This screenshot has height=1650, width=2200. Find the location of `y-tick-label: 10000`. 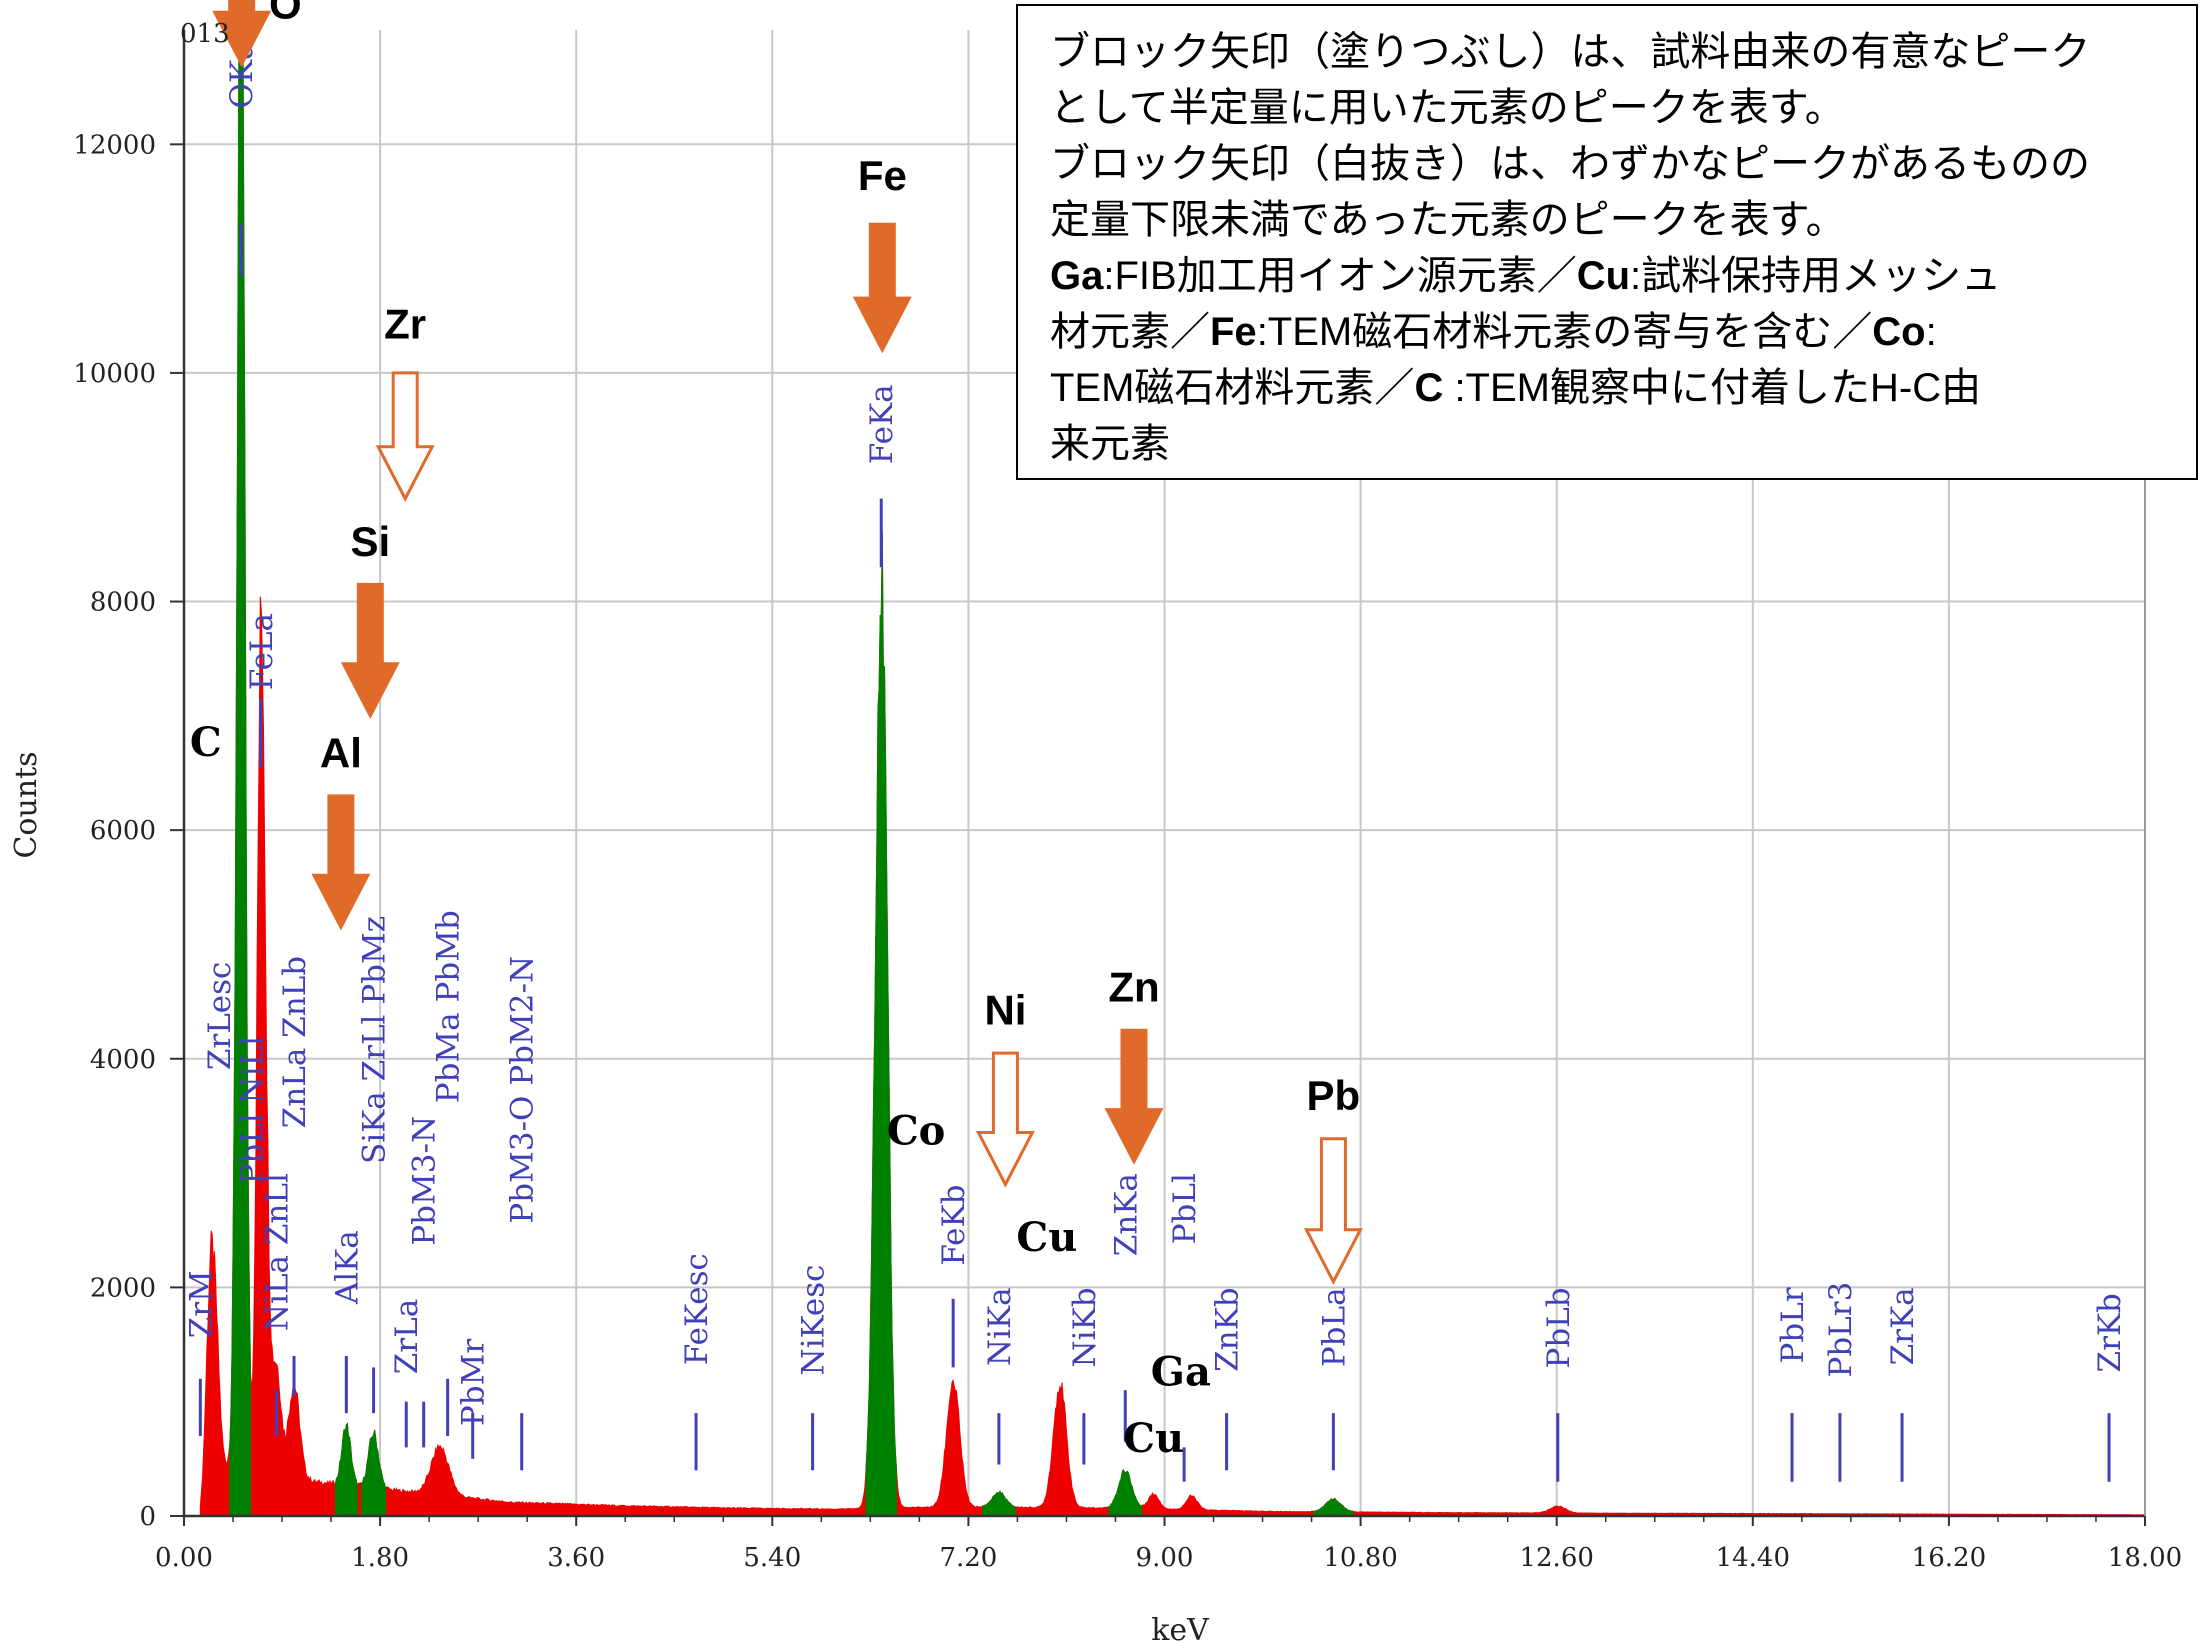

y-tick-label: 10000 is located at coordinates (114, 374).